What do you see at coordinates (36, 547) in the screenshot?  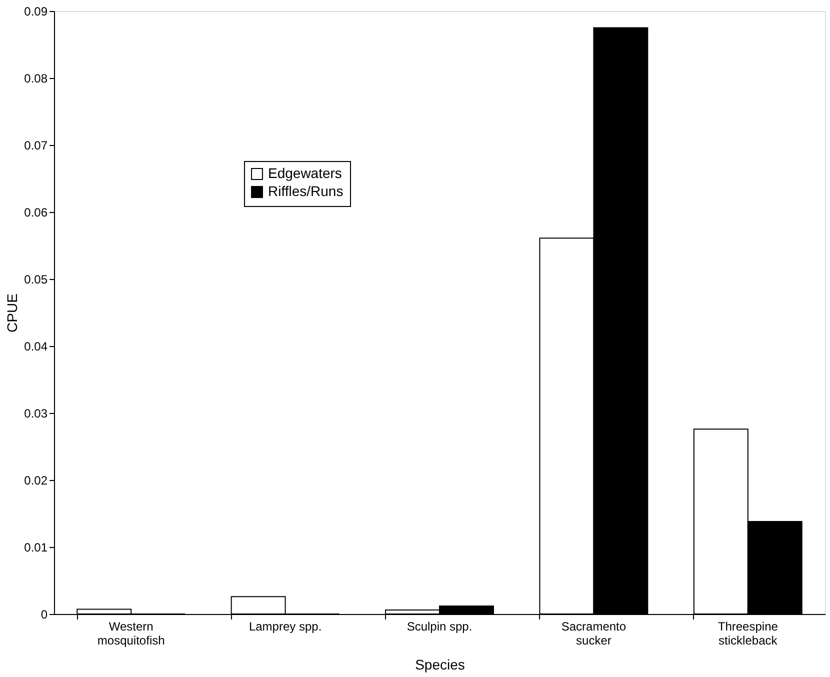 I see `y-tick-label: 0.01` at bounding box center [36, 547].